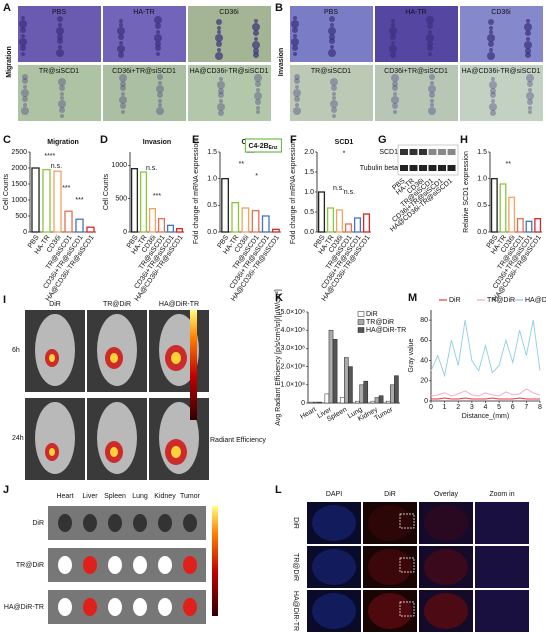 The width and height of the screenshot is (546, 633). What do you see at coordinates (104, 140) in the screenshot?
I see `panel-label: D` at bounding box center [104, 140].